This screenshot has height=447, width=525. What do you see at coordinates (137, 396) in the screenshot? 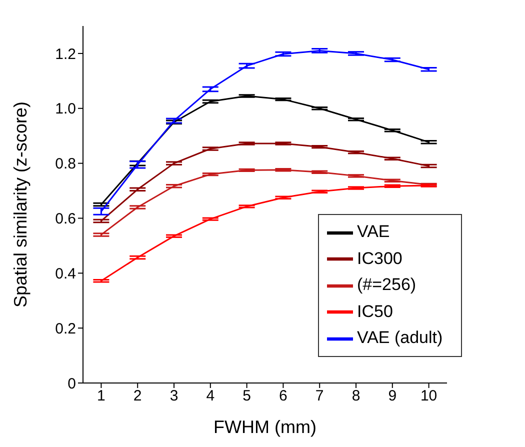
I see `x-tick-label: 2` at bounding box center [137, 396].